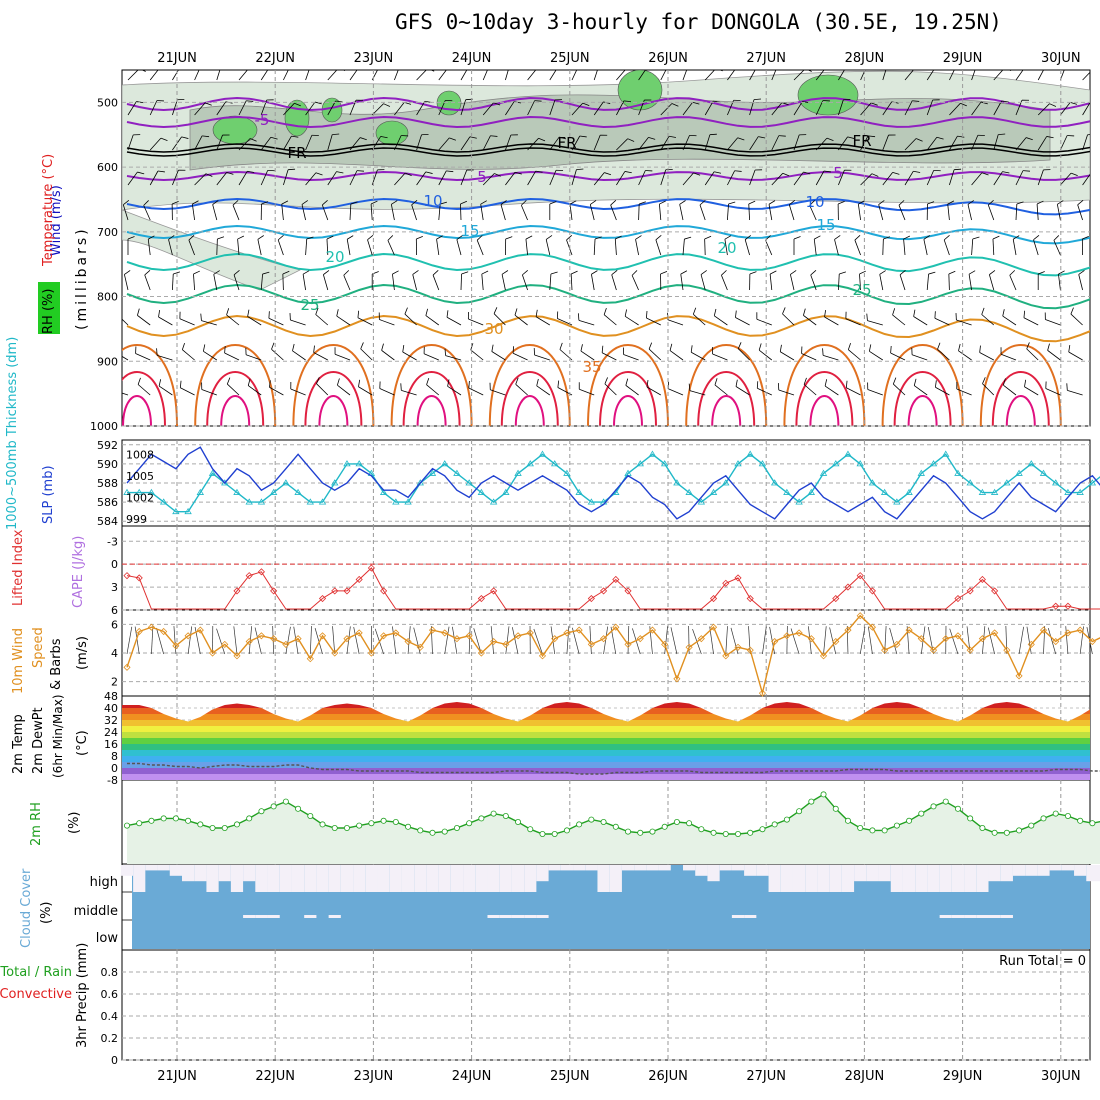  What do you see at coordinates (668, 58) in the screenshot?
I see `date-label-top: 26JUN` at bounding box center [668, 58].